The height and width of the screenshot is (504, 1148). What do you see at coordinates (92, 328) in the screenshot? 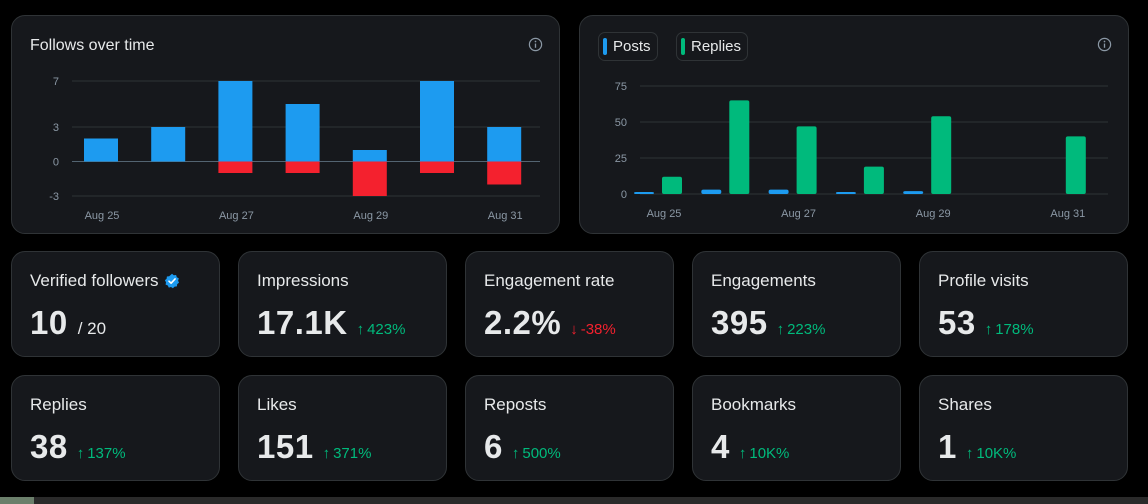
I see `stat-sub-total: / 20` at bounding box center [92, 328].